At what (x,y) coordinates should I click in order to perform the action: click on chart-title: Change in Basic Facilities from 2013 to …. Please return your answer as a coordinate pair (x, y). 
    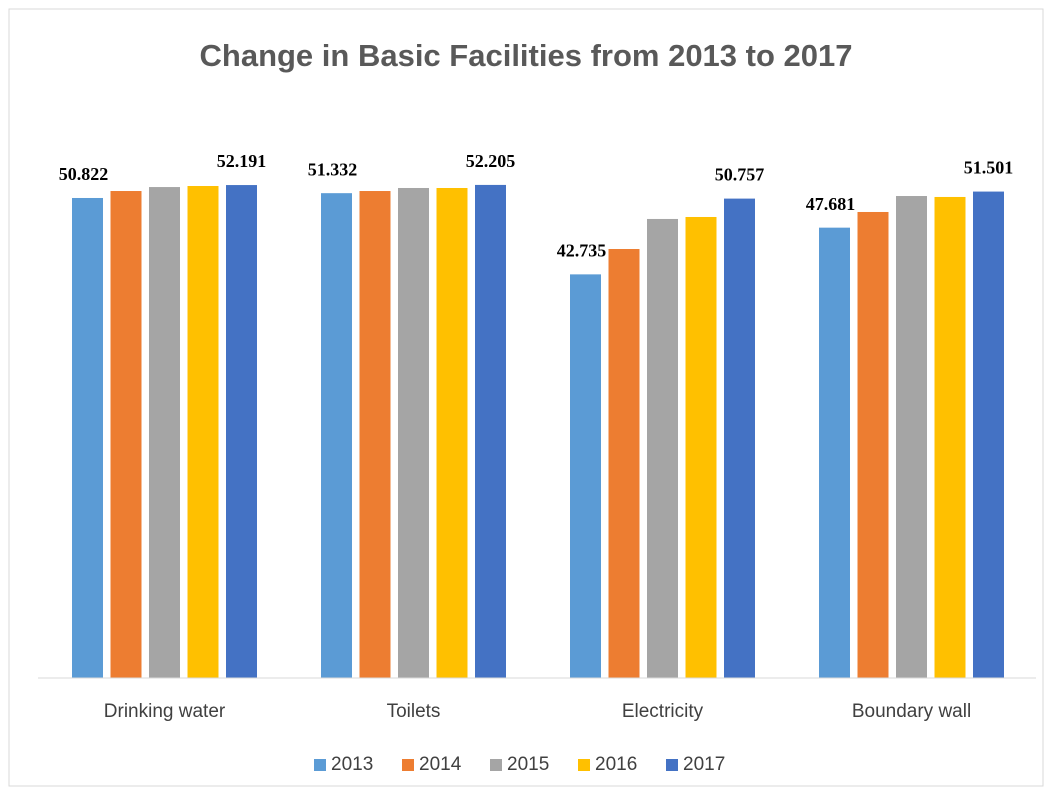
    Looking at the image, I should click on (526, 55).